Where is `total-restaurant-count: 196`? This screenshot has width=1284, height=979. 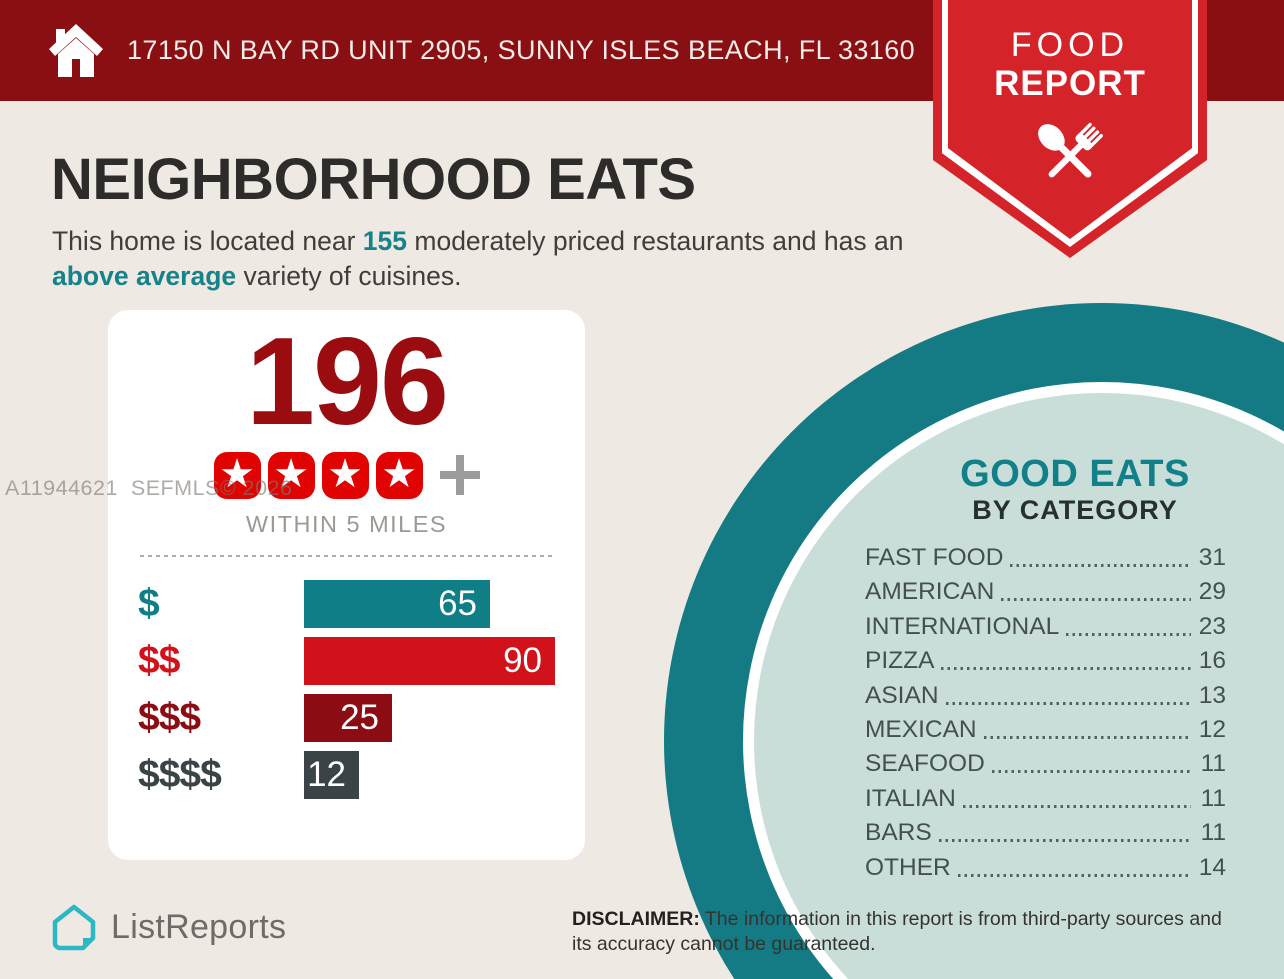 total-restaurant-count: 196 is located at coordinates (347, 382).